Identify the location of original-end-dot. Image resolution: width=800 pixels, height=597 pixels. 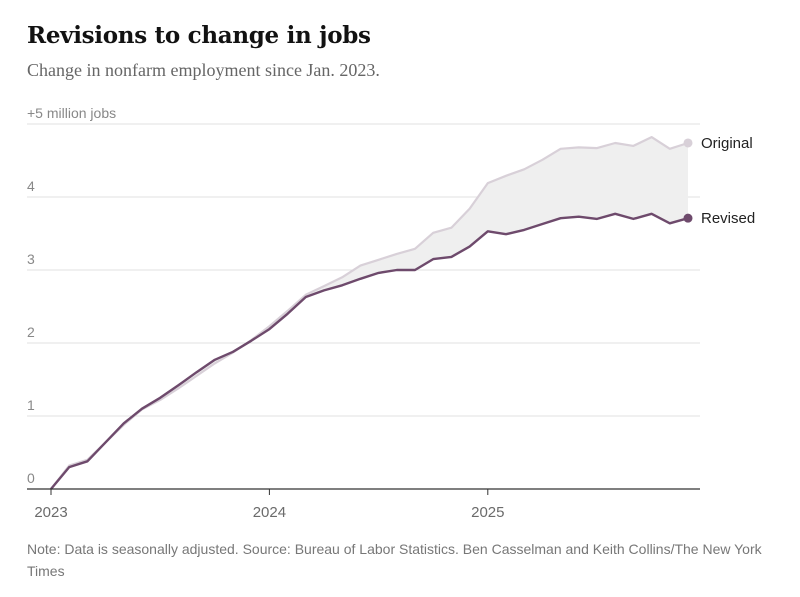
(688, 143).